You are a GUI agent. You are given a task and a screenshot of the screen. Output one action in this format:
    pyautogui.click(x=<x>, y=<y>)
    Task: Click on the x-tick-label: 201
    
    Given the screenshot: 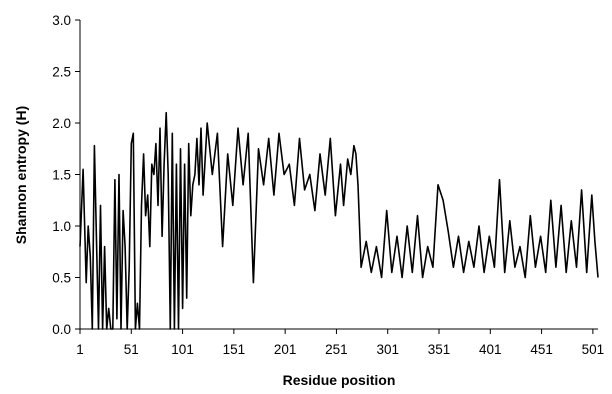 What is the action you would take?
    pyautogui.click(x=285, y=349)
    